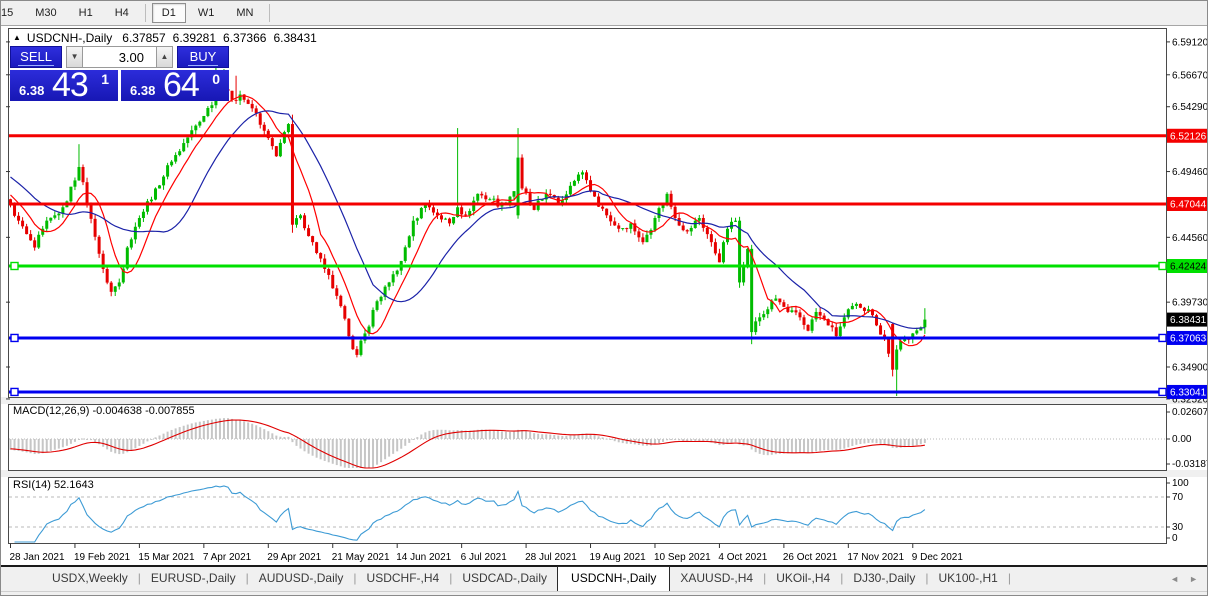 The height and width of the screenshot is (596, 1208). Describe the element at coordinates (423, 557) in the screenshot. I see `svg-text: 14 Jun 2021` at that location.